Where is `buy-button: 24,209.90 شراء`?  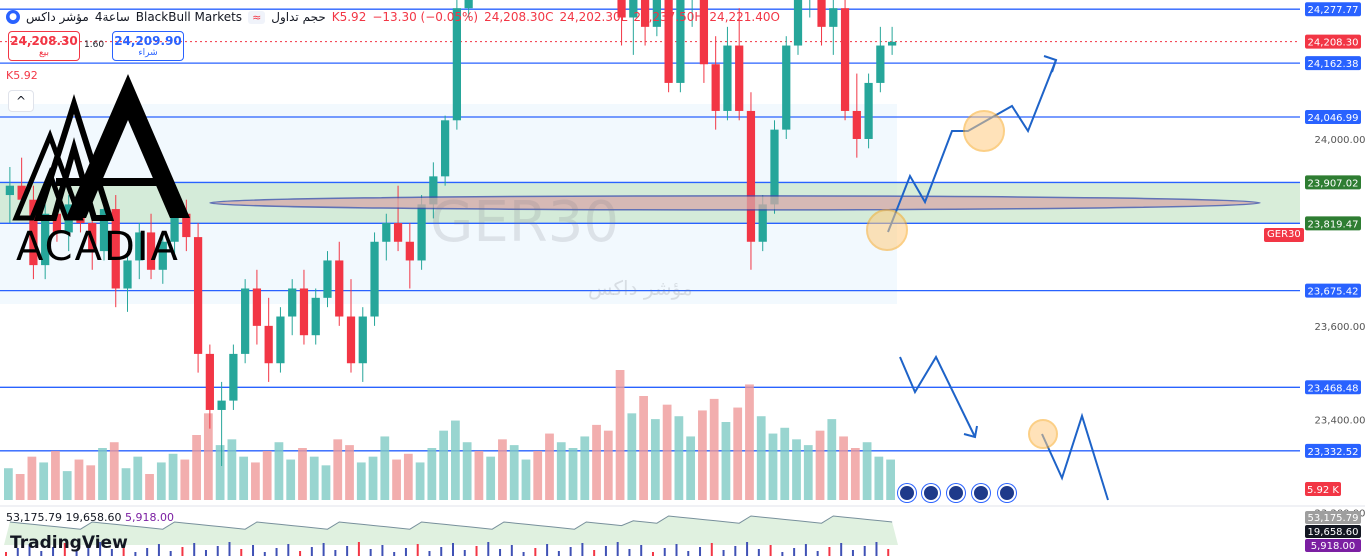
buy-button: 24,209.90 شراء is located at coordinates (148, 46).